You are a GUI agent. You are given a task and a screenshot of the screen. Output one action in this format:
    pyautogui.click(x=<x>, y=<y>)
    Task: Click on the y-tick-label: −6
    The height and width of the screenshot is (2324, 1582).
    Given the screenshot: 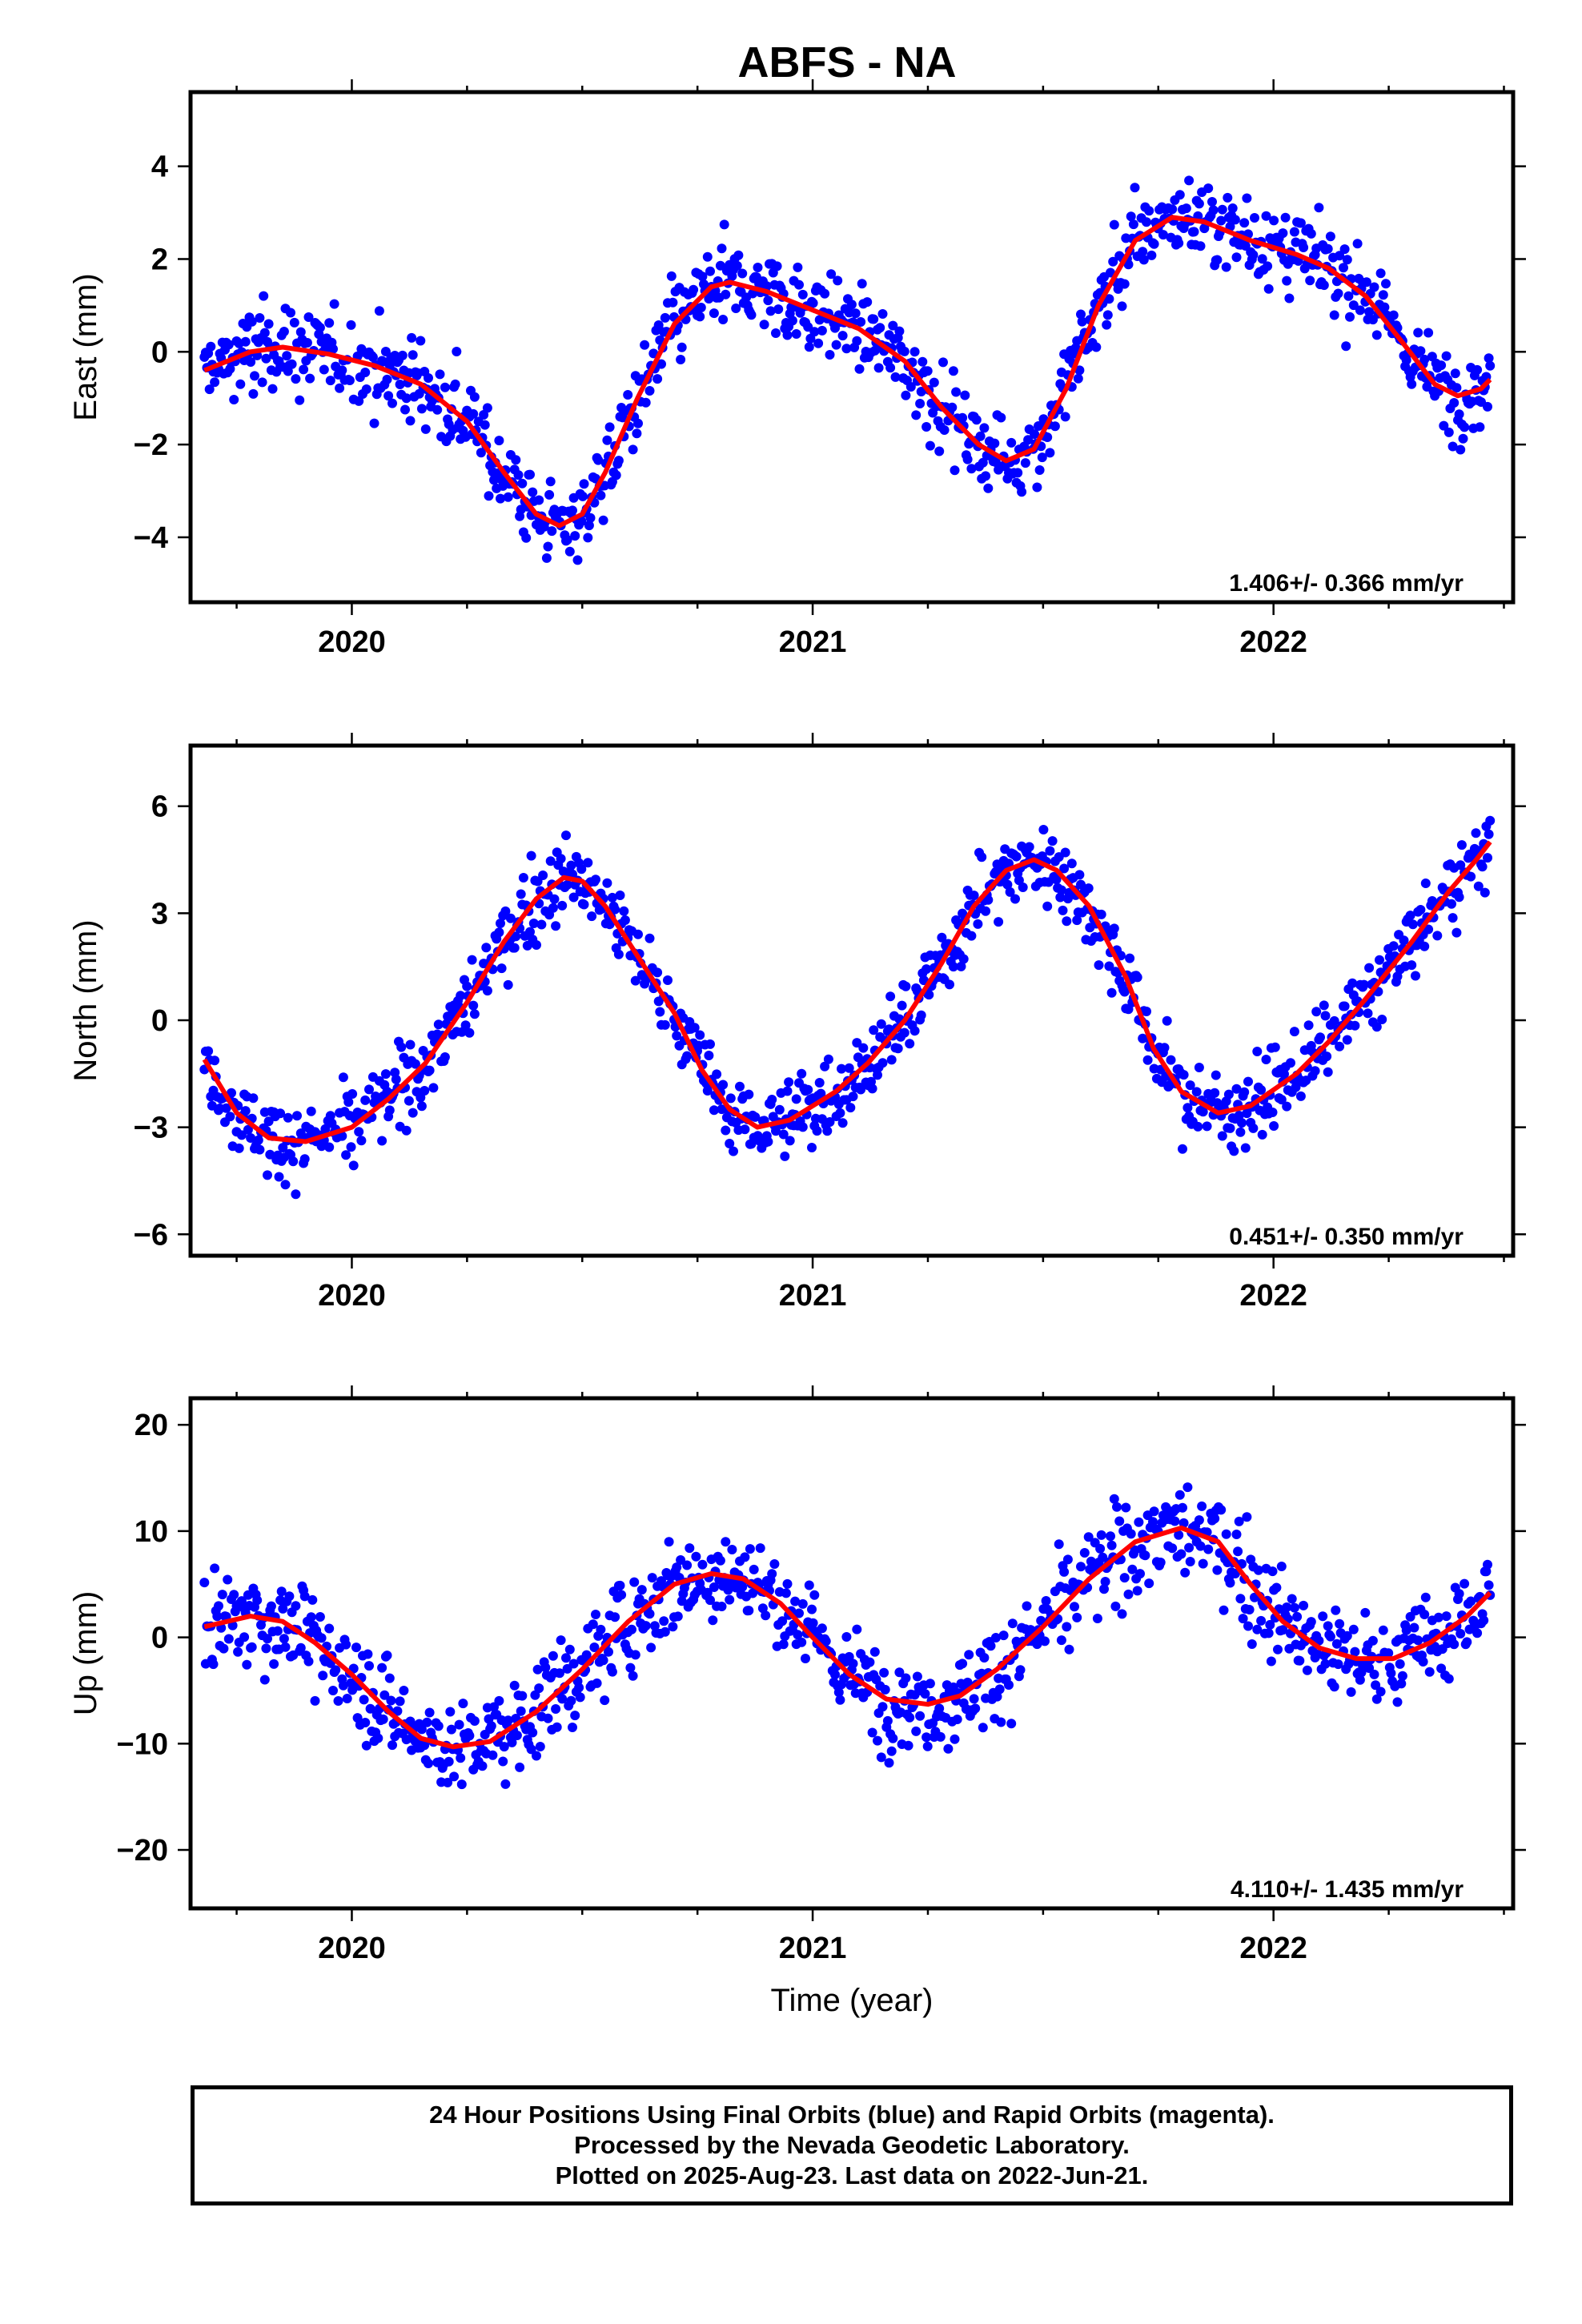 What is the action you would take?
    pyautogui.click(x=151, y=1235)
    